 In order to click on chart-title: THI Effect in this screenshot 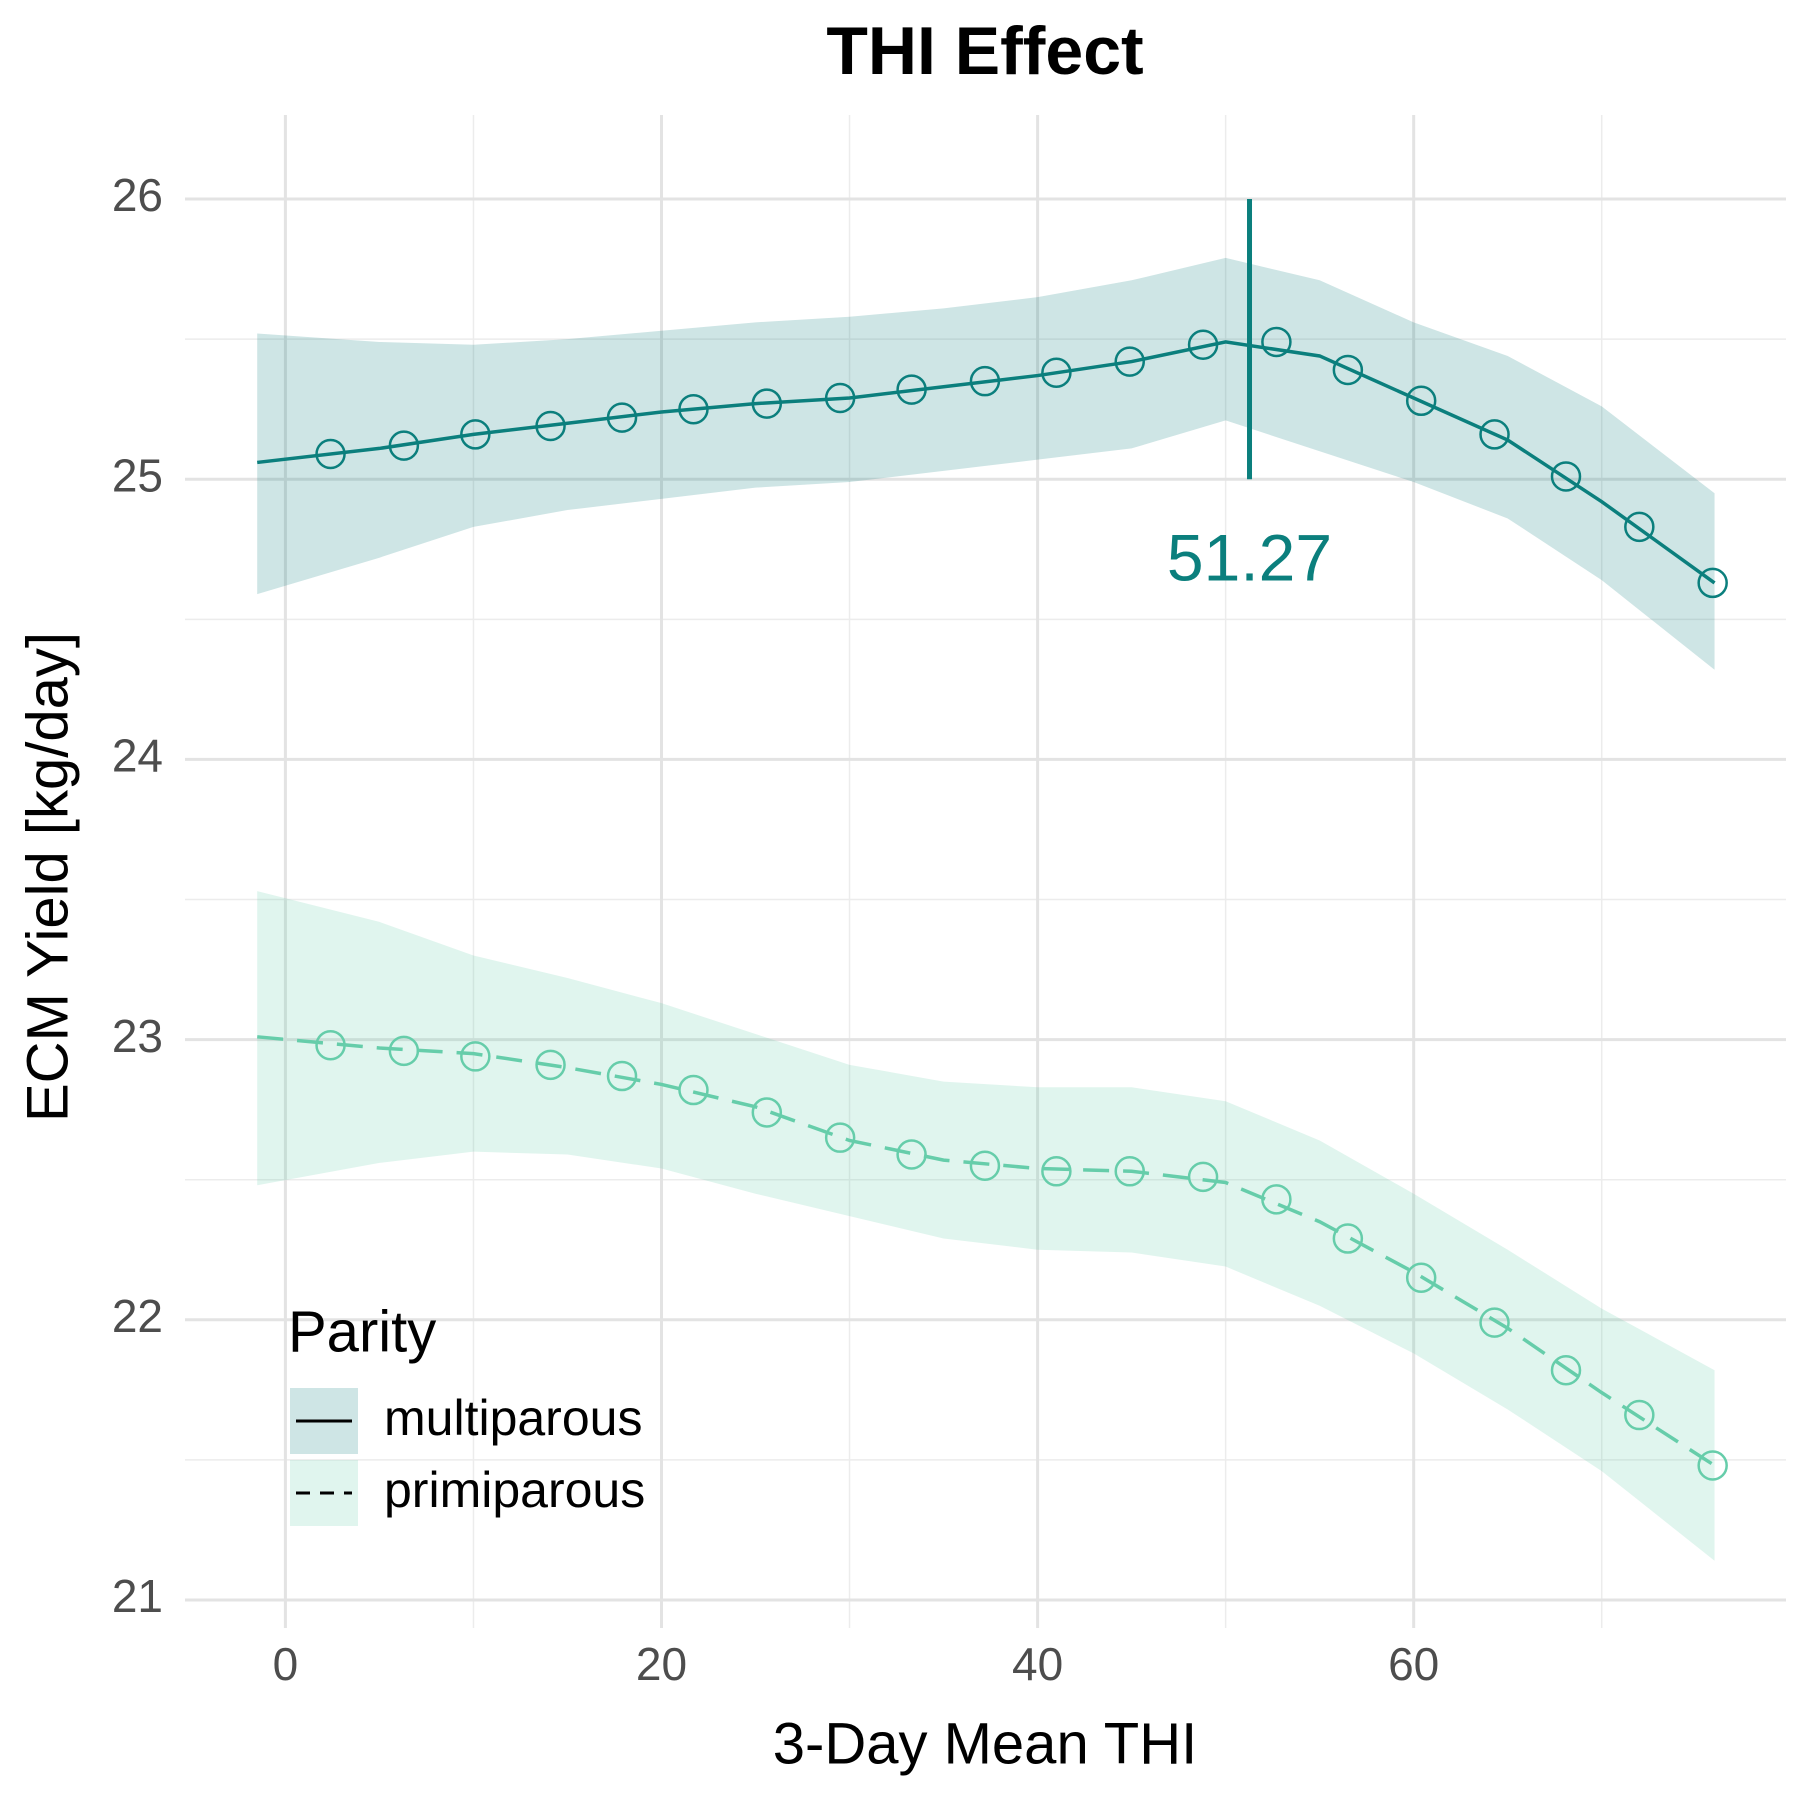, I will do `click(984, 51)`.